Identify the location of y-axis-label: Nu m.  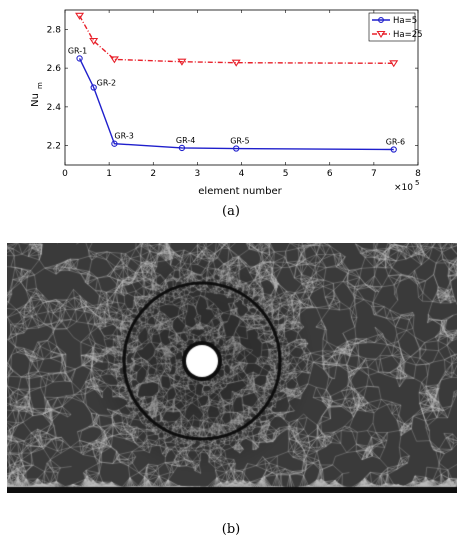
(37, 94).